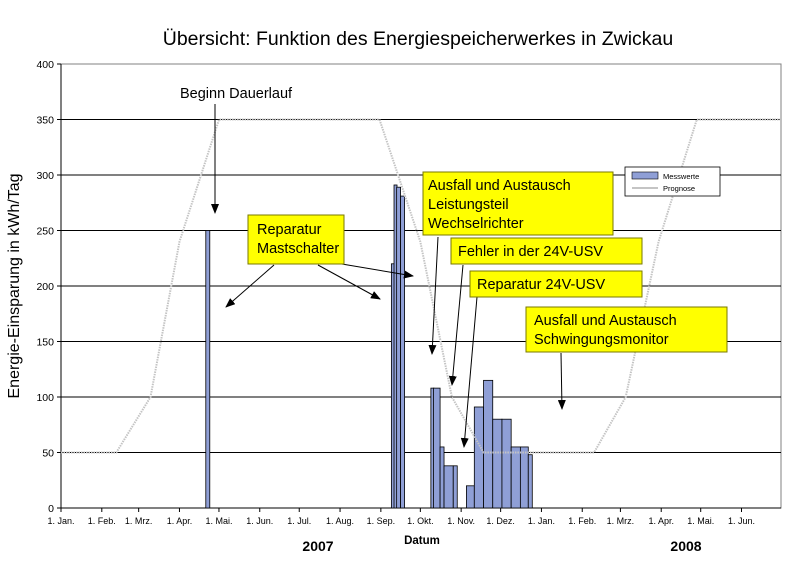  Describe the element at coordinates (289, 230) in the screenshot. I see `annotation-text: Reparatur` at that location.